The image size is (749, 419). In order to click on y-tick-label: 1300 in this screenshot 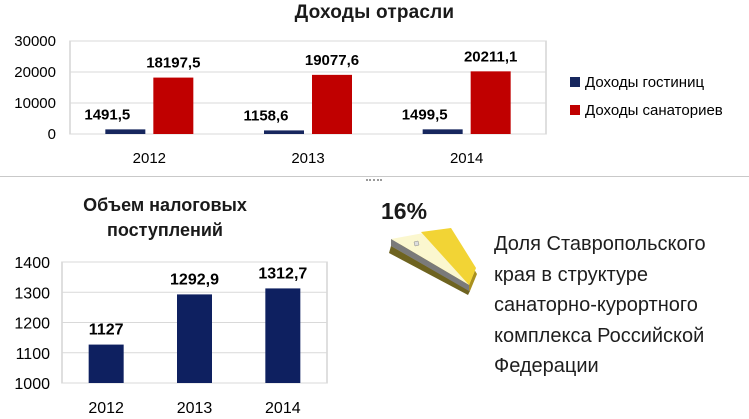, I will do `click(32, 293)`.